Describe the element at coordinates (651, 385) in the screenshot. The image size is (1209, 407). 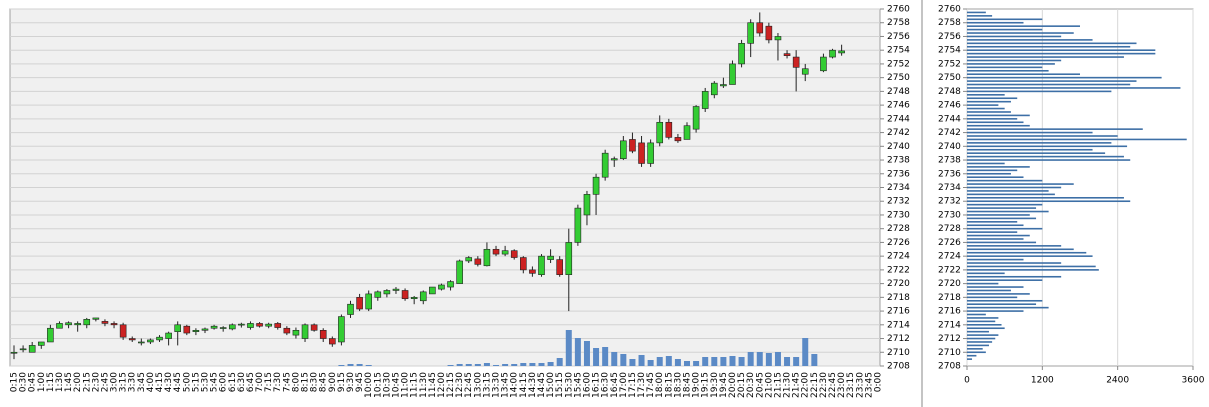
I see `x-tick-label: 17:45` at that location.